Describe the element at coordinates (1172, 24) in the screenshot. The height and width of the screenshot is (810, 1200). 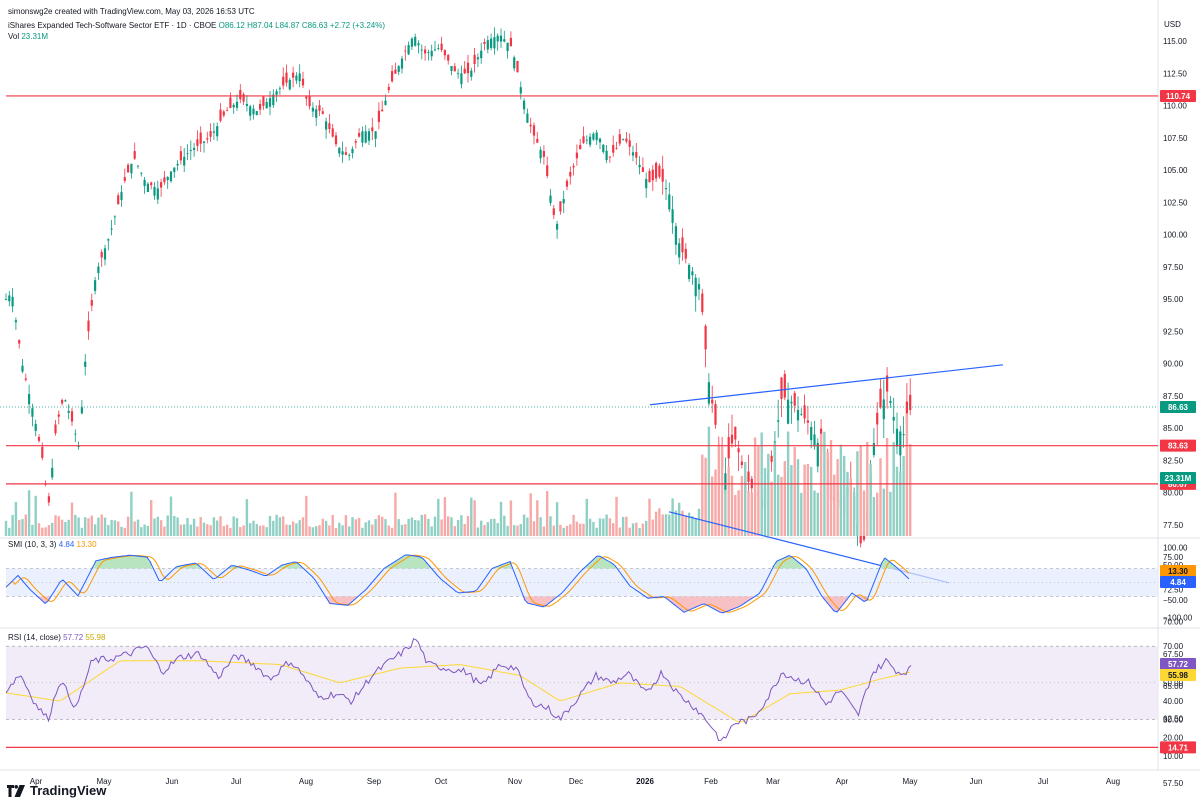
I see `currency-label: USD` at that location.